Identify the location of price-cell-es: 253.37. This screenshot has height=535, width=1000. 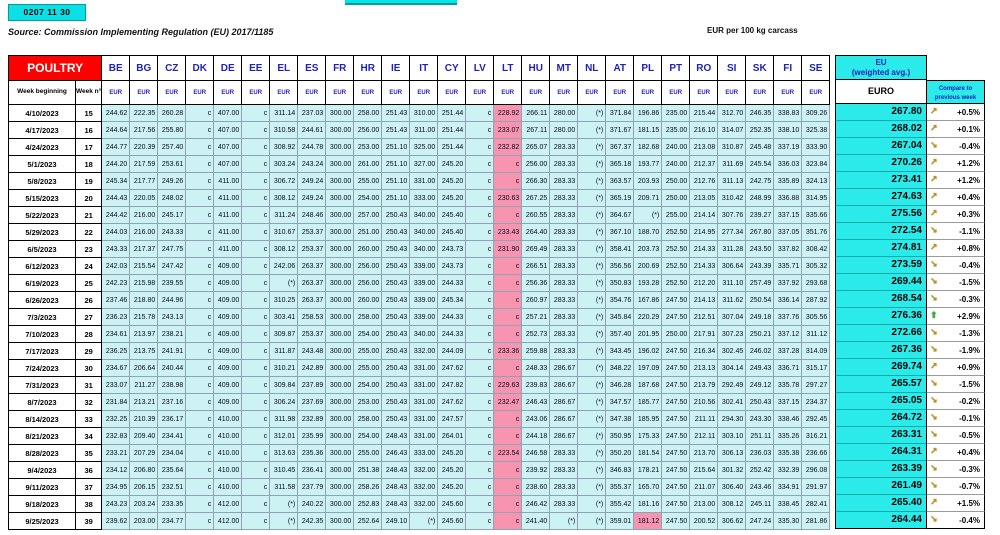
(312, 232).